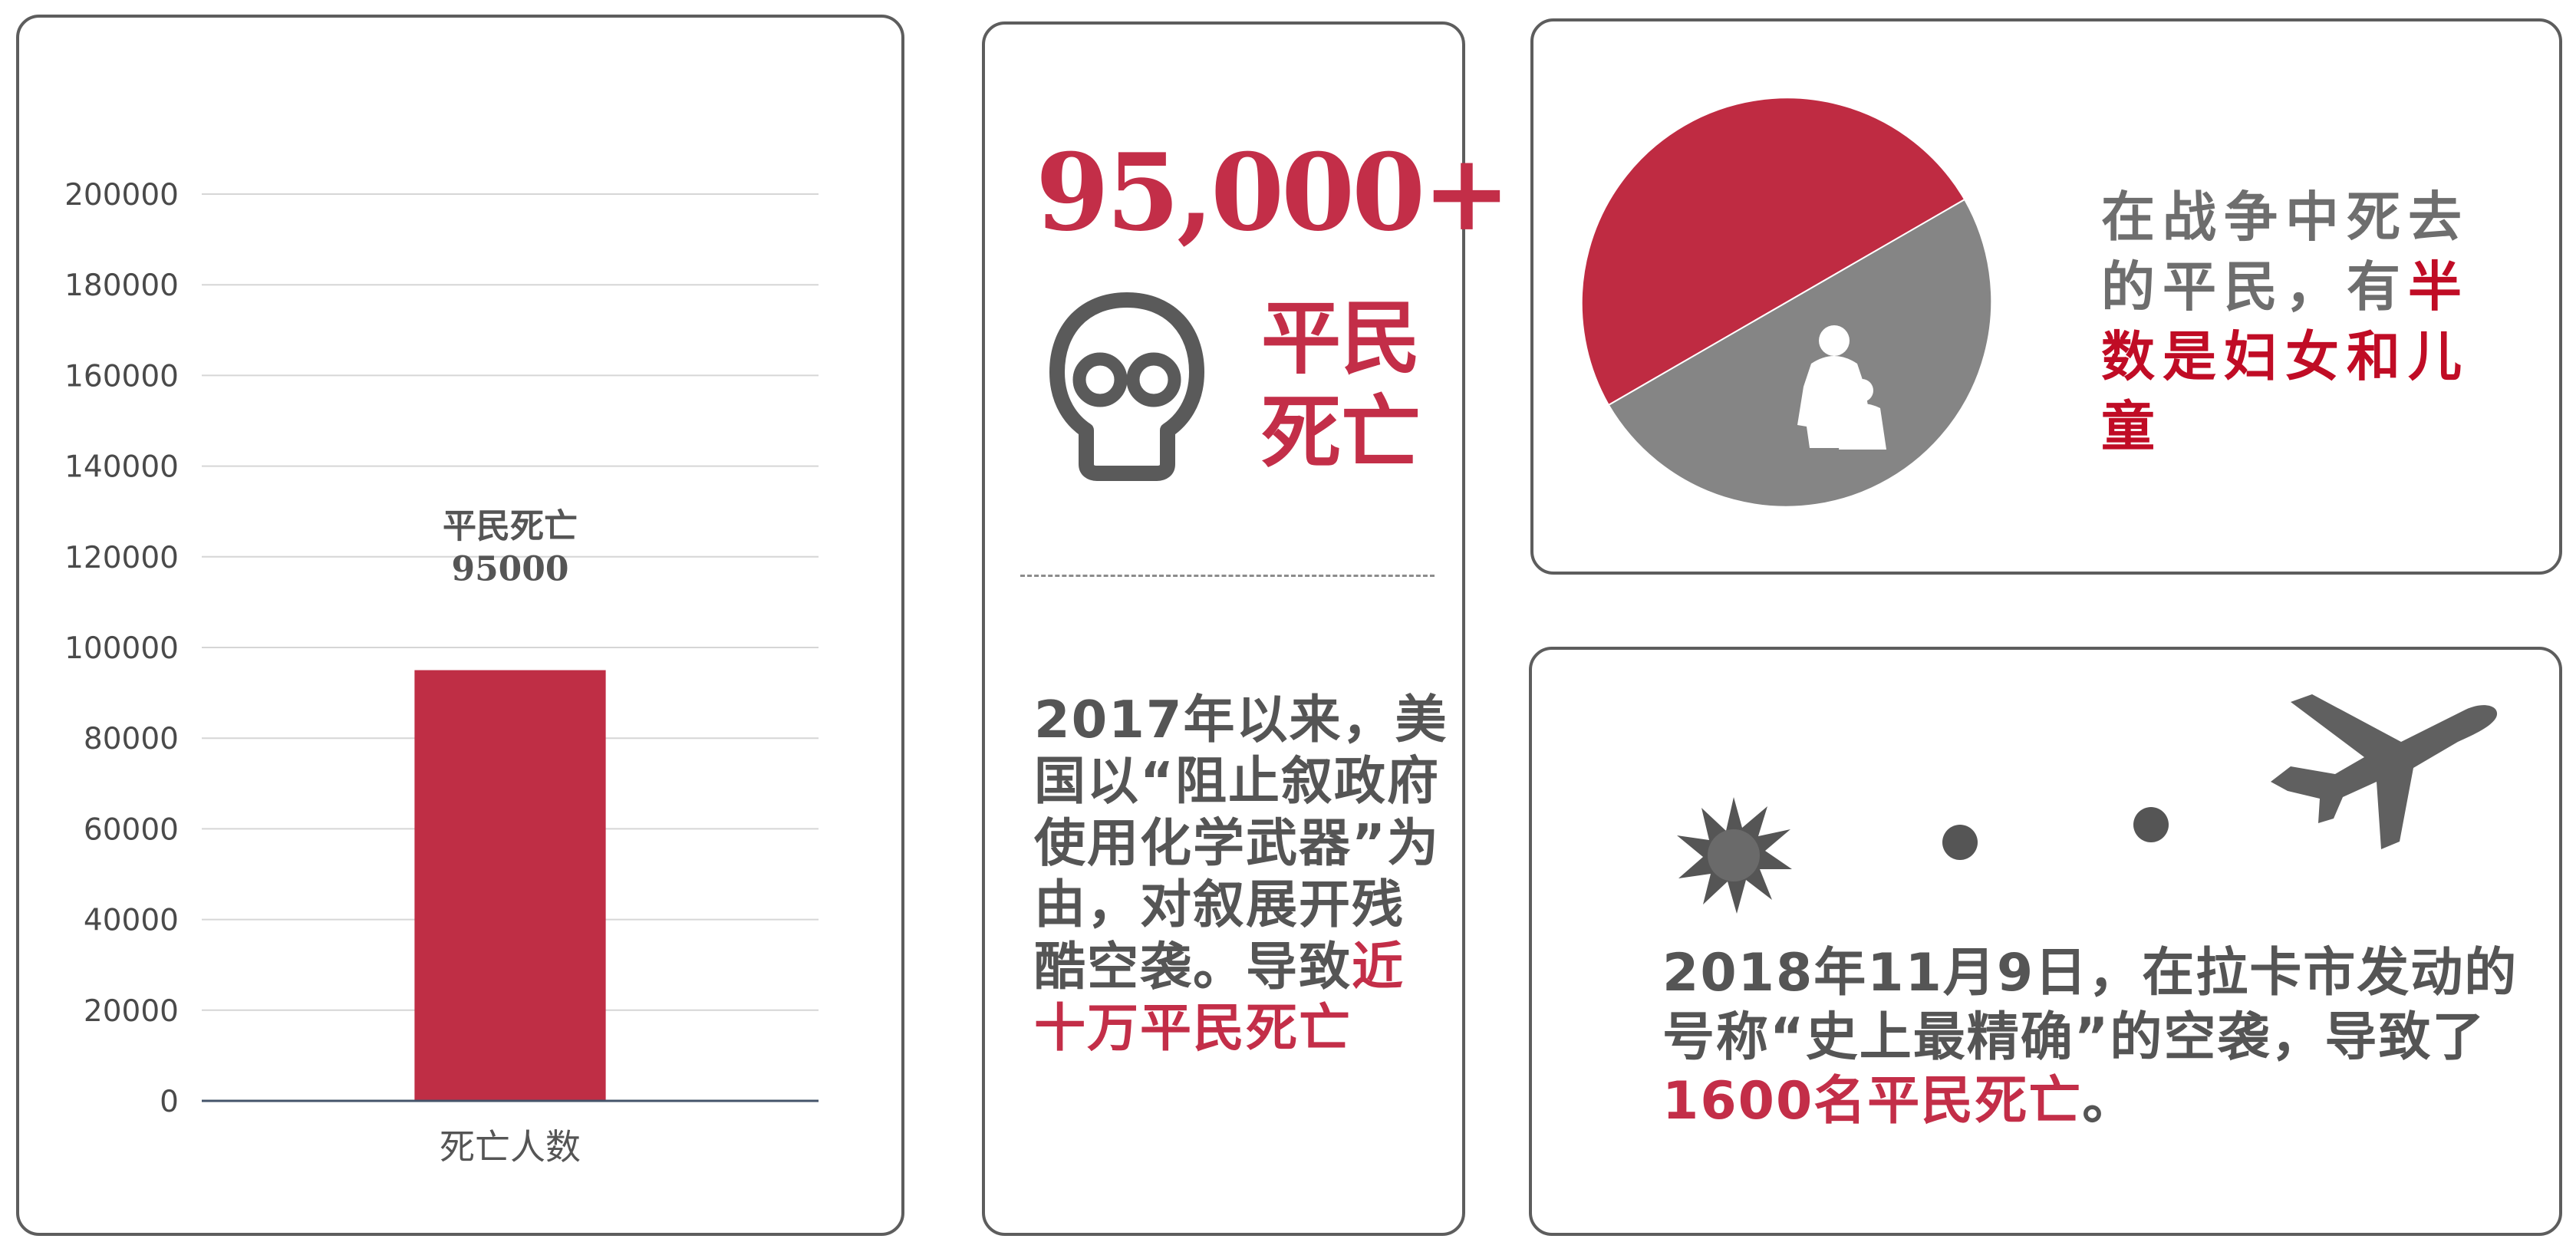 The width and height of the screenshot is (2576, 1252). Describe the element at coordinates (121, 196) in the screenshot. I see `y-tick-label: 200000` at that location.